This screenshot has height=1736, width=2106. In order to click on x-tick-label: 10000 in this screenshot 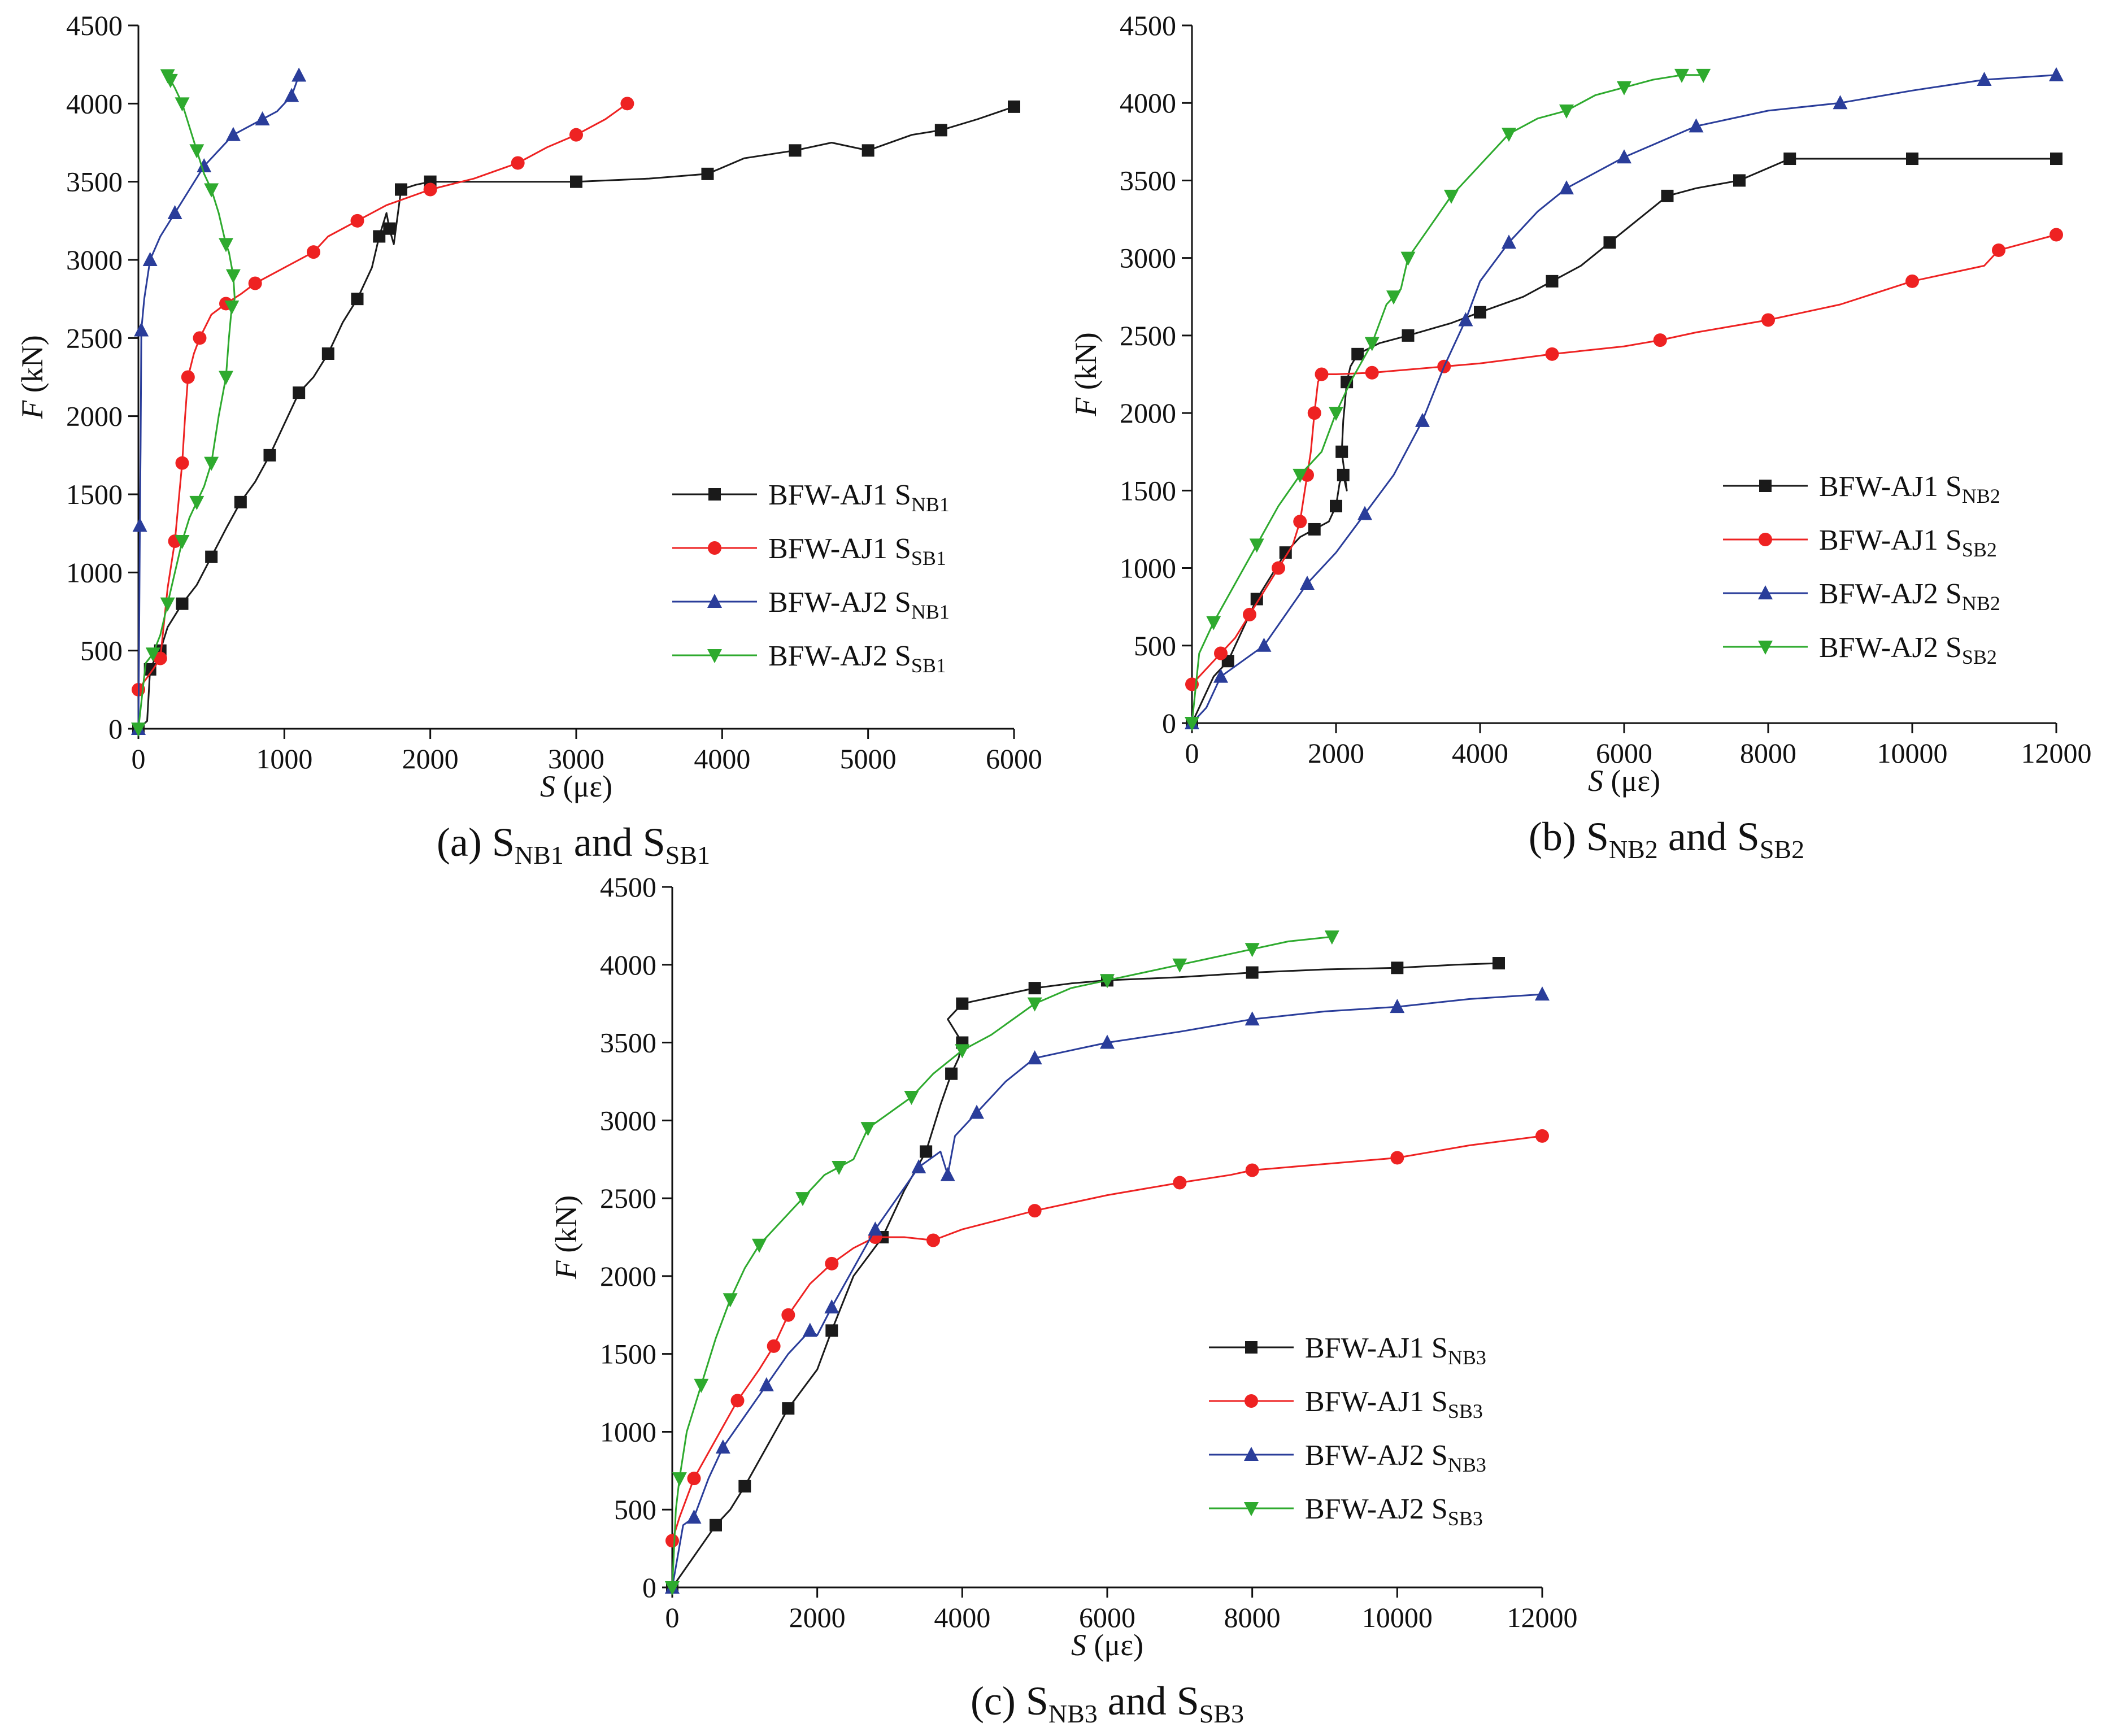, I will do `click(1397, 1617)`.